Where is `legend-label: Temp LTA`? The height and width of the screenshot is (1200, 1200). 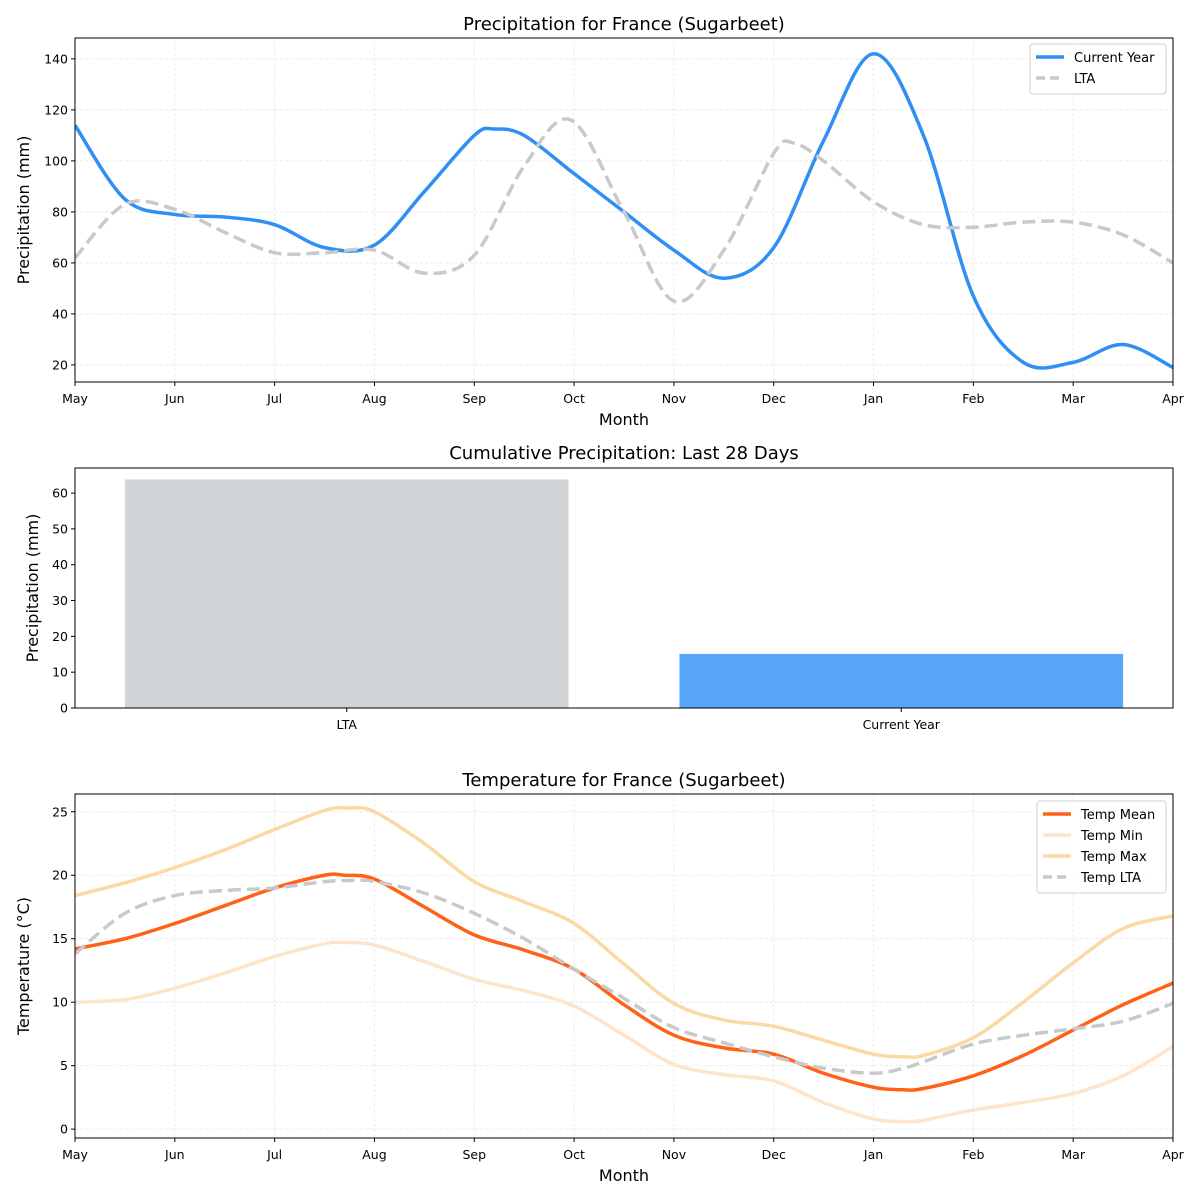
legend-label: Temp LTA is located at coordinates (1110, 878).